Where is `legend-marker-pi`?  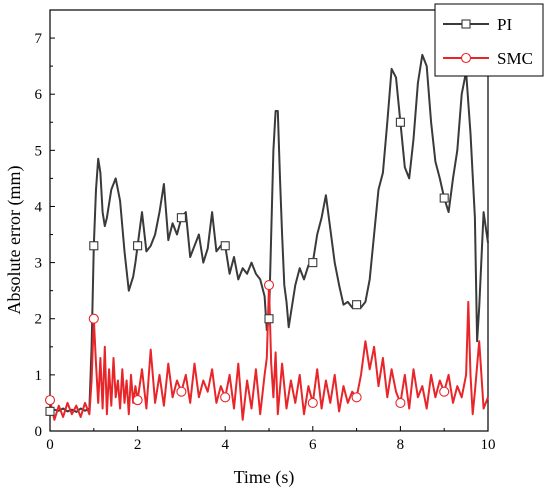
legend-marker-pi is located at coordinates (466, 24).